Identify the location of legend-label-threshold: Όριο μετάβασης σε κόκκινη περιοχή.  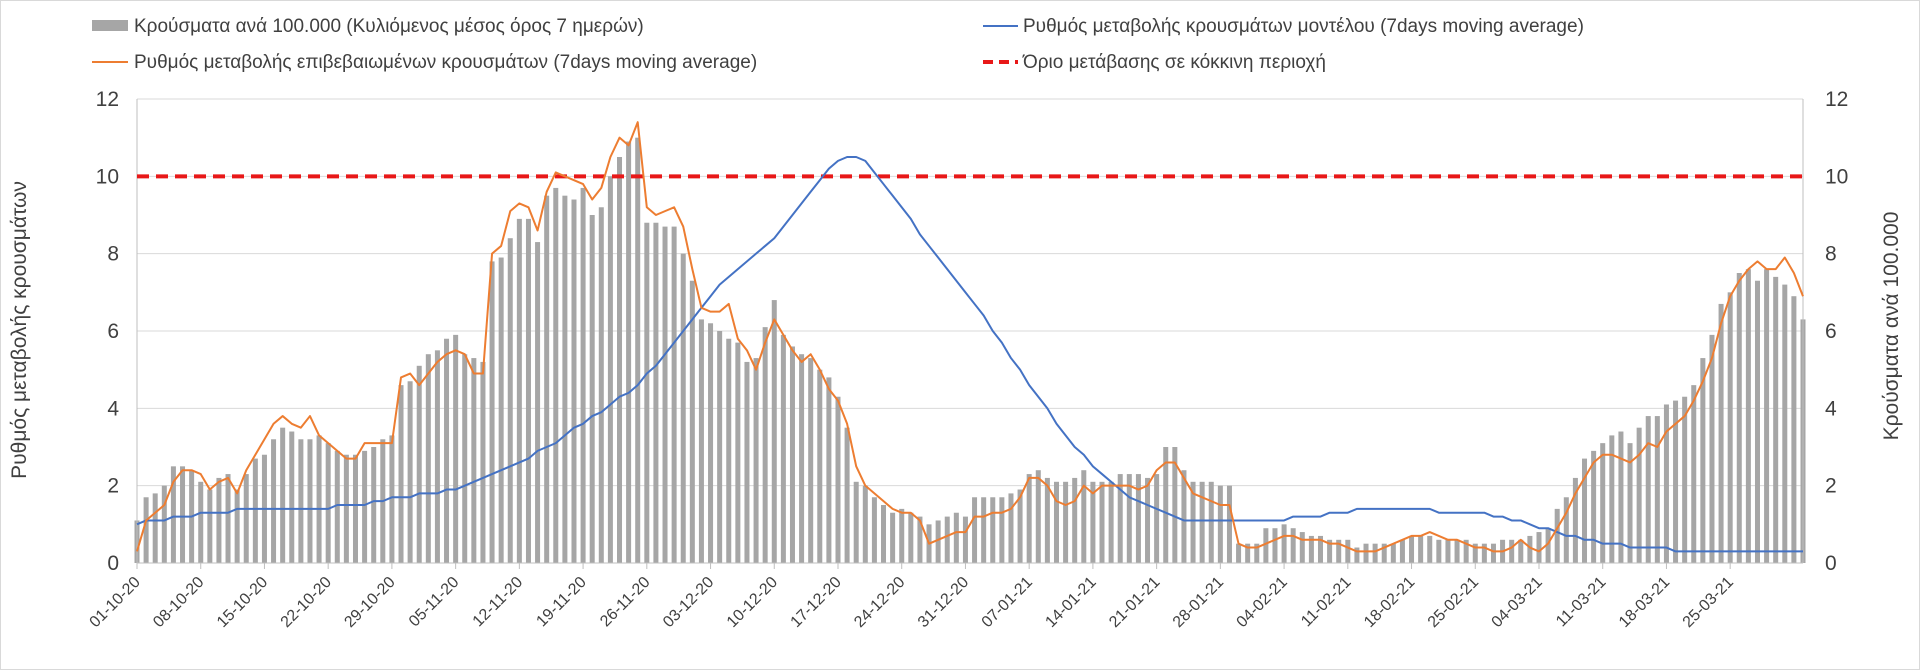
(1174, 62).